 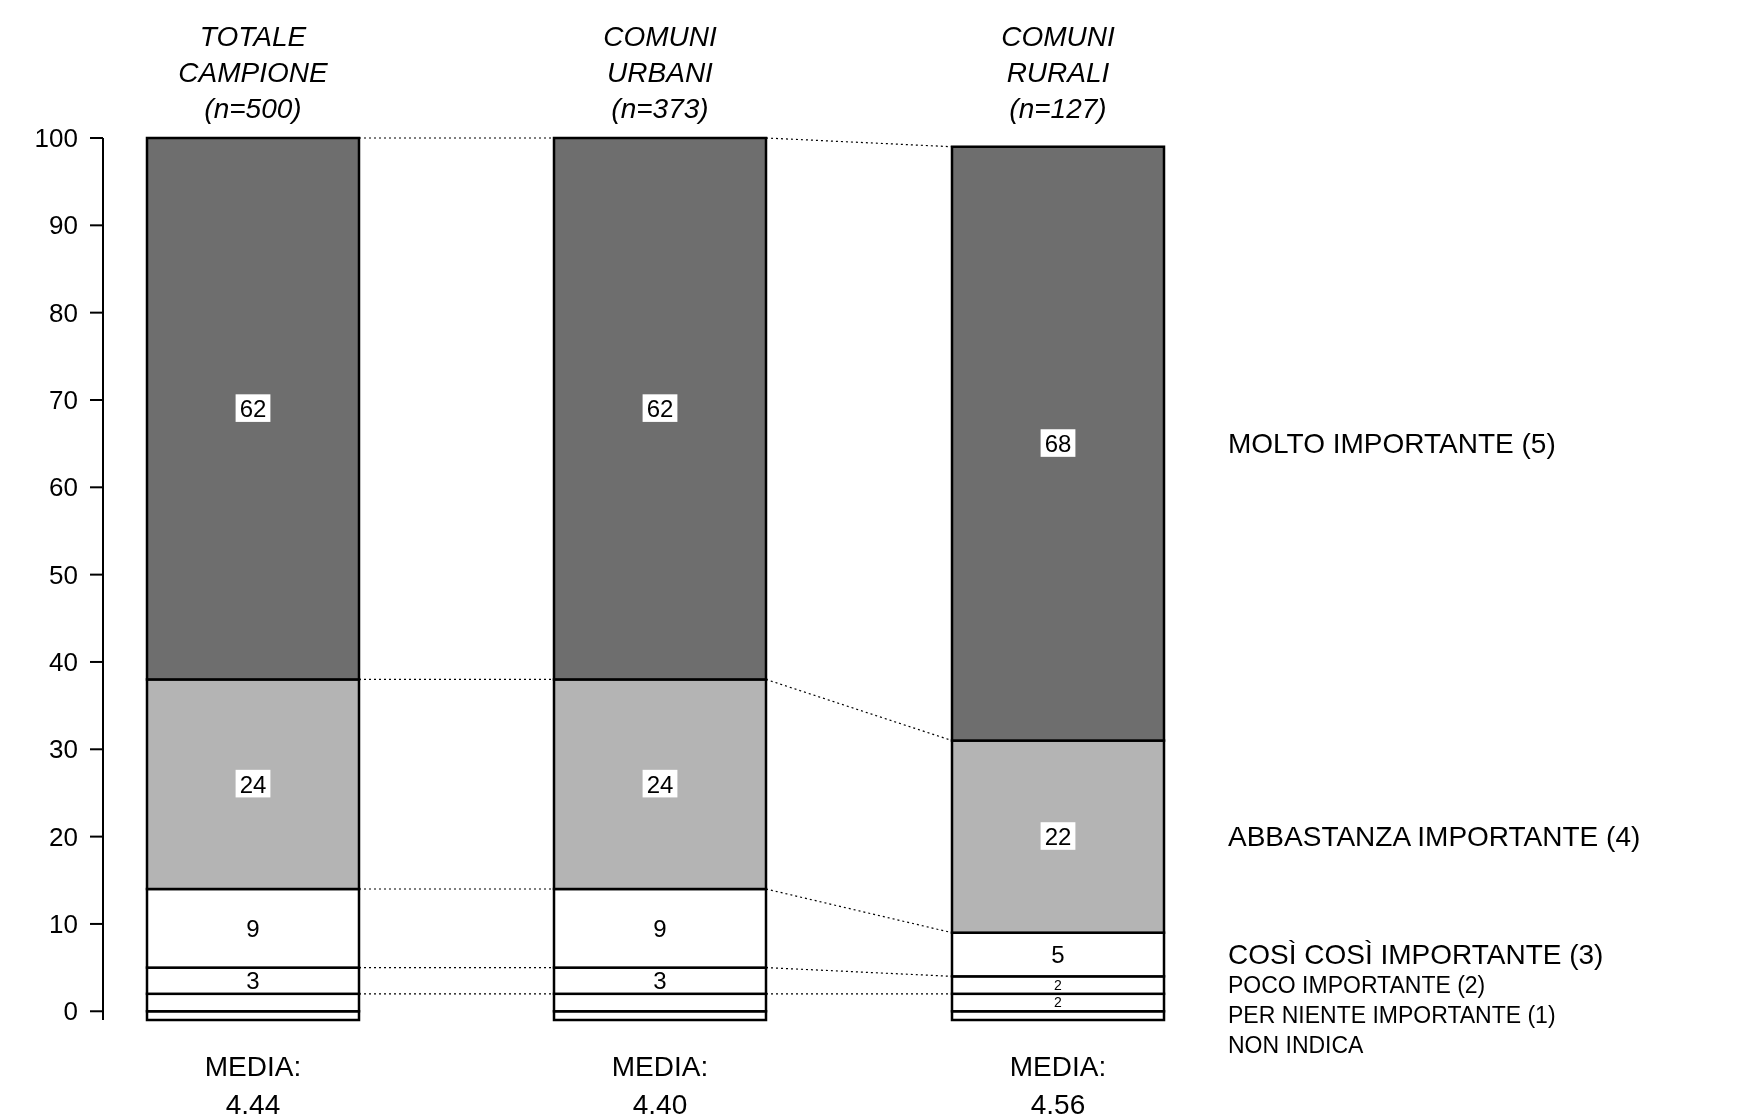 I want to click on y-tick-label: 0, so click(x=70, y=1011).